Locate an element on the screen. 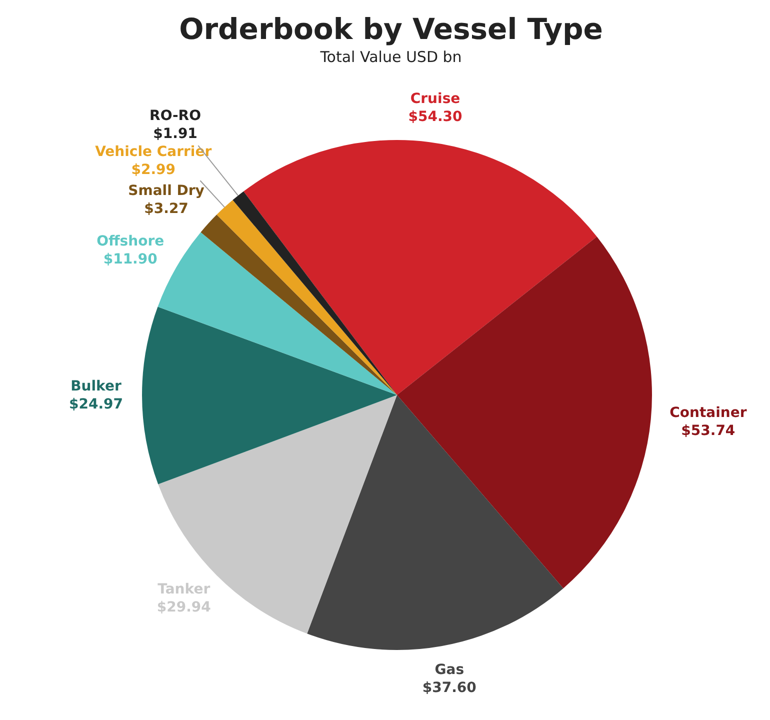 The image size is (770, 720). data-label: $54.30 is located at coordinates (435, 116).